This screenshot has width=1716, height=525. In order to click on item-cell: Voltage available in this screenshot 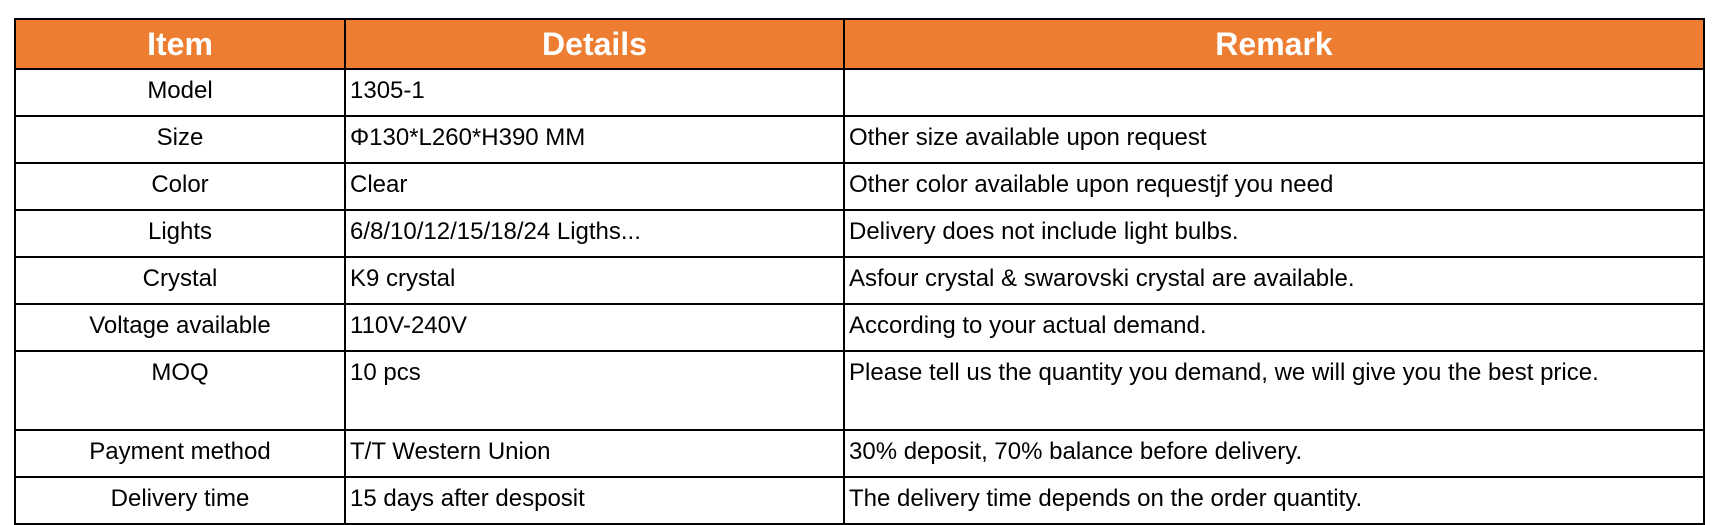, I will do `click(180, 327)`.